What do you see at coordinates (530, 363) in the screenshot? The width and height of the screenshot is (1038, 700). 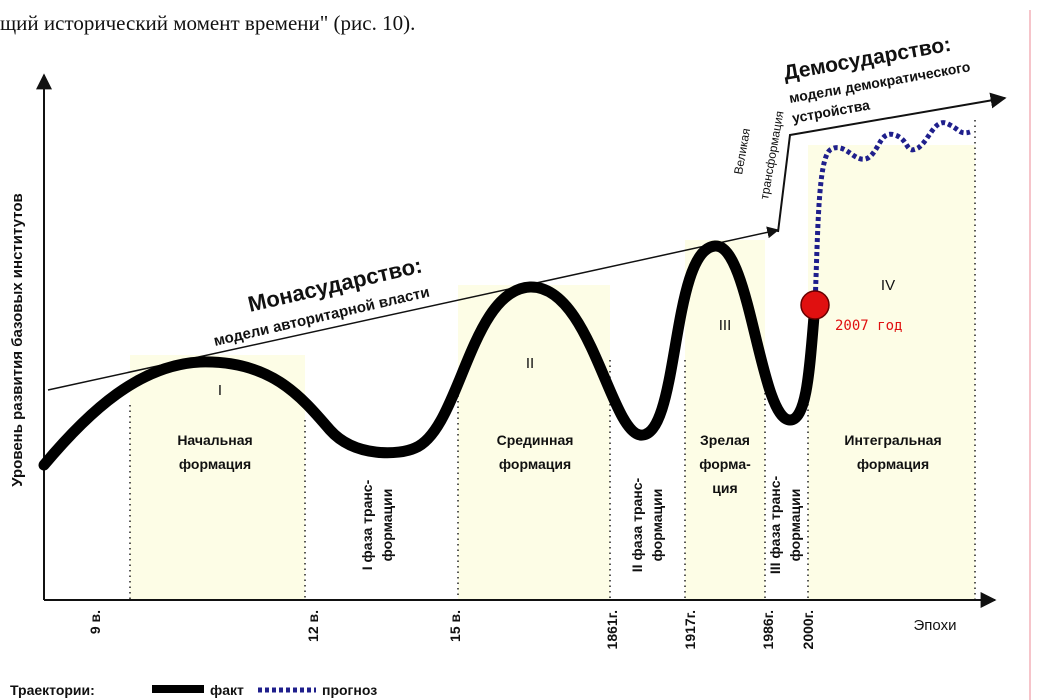 I see `formation-numeral: II` at bounding box center [530, 363].